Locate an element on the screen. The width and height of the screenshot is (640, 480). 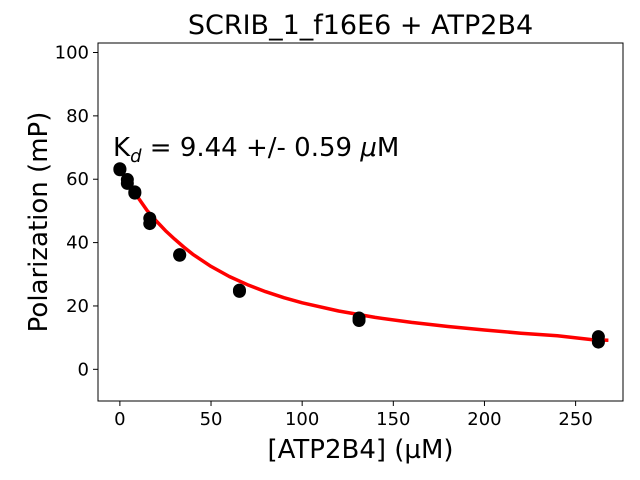
x-axis-label: [ATP2B4] (µM) is located at coordinates (360, 450).